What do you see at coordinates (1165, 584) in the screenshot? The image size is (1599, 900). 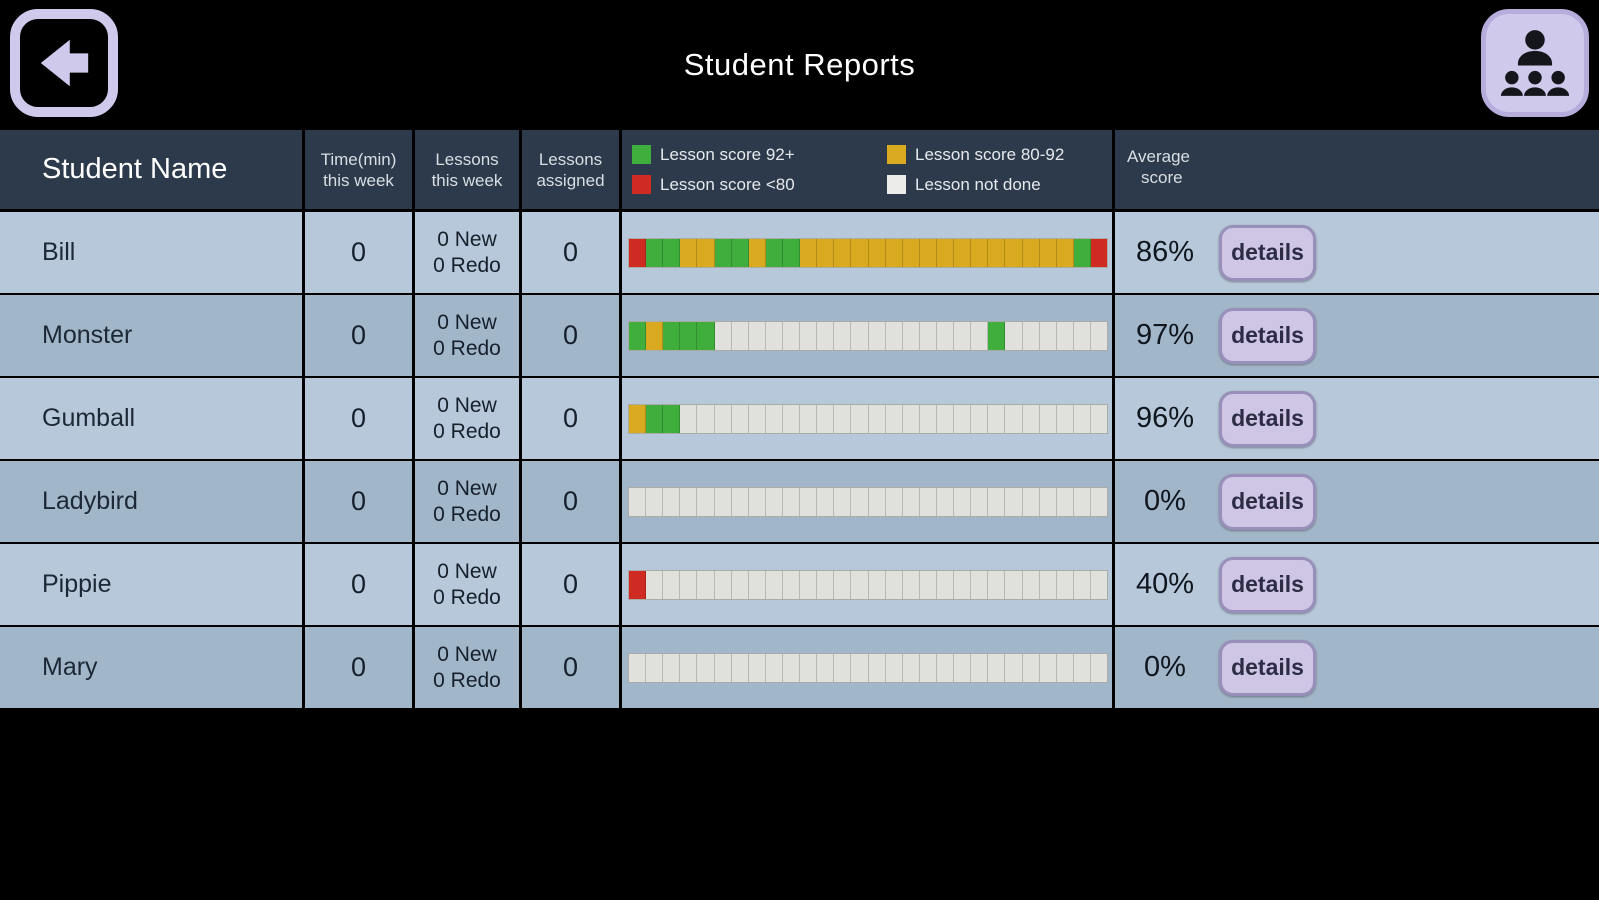 I see `average-score: 40%` at bounding box center [1165, 584].